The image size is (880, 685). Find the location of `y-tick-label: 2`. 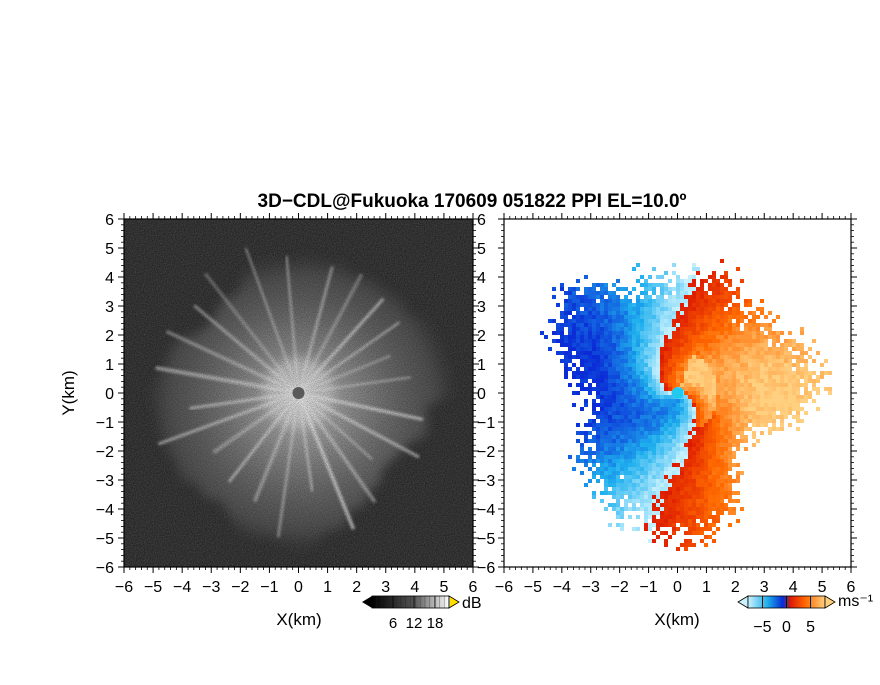

y-tick-label: 2 is located at coordinates (109, 336).